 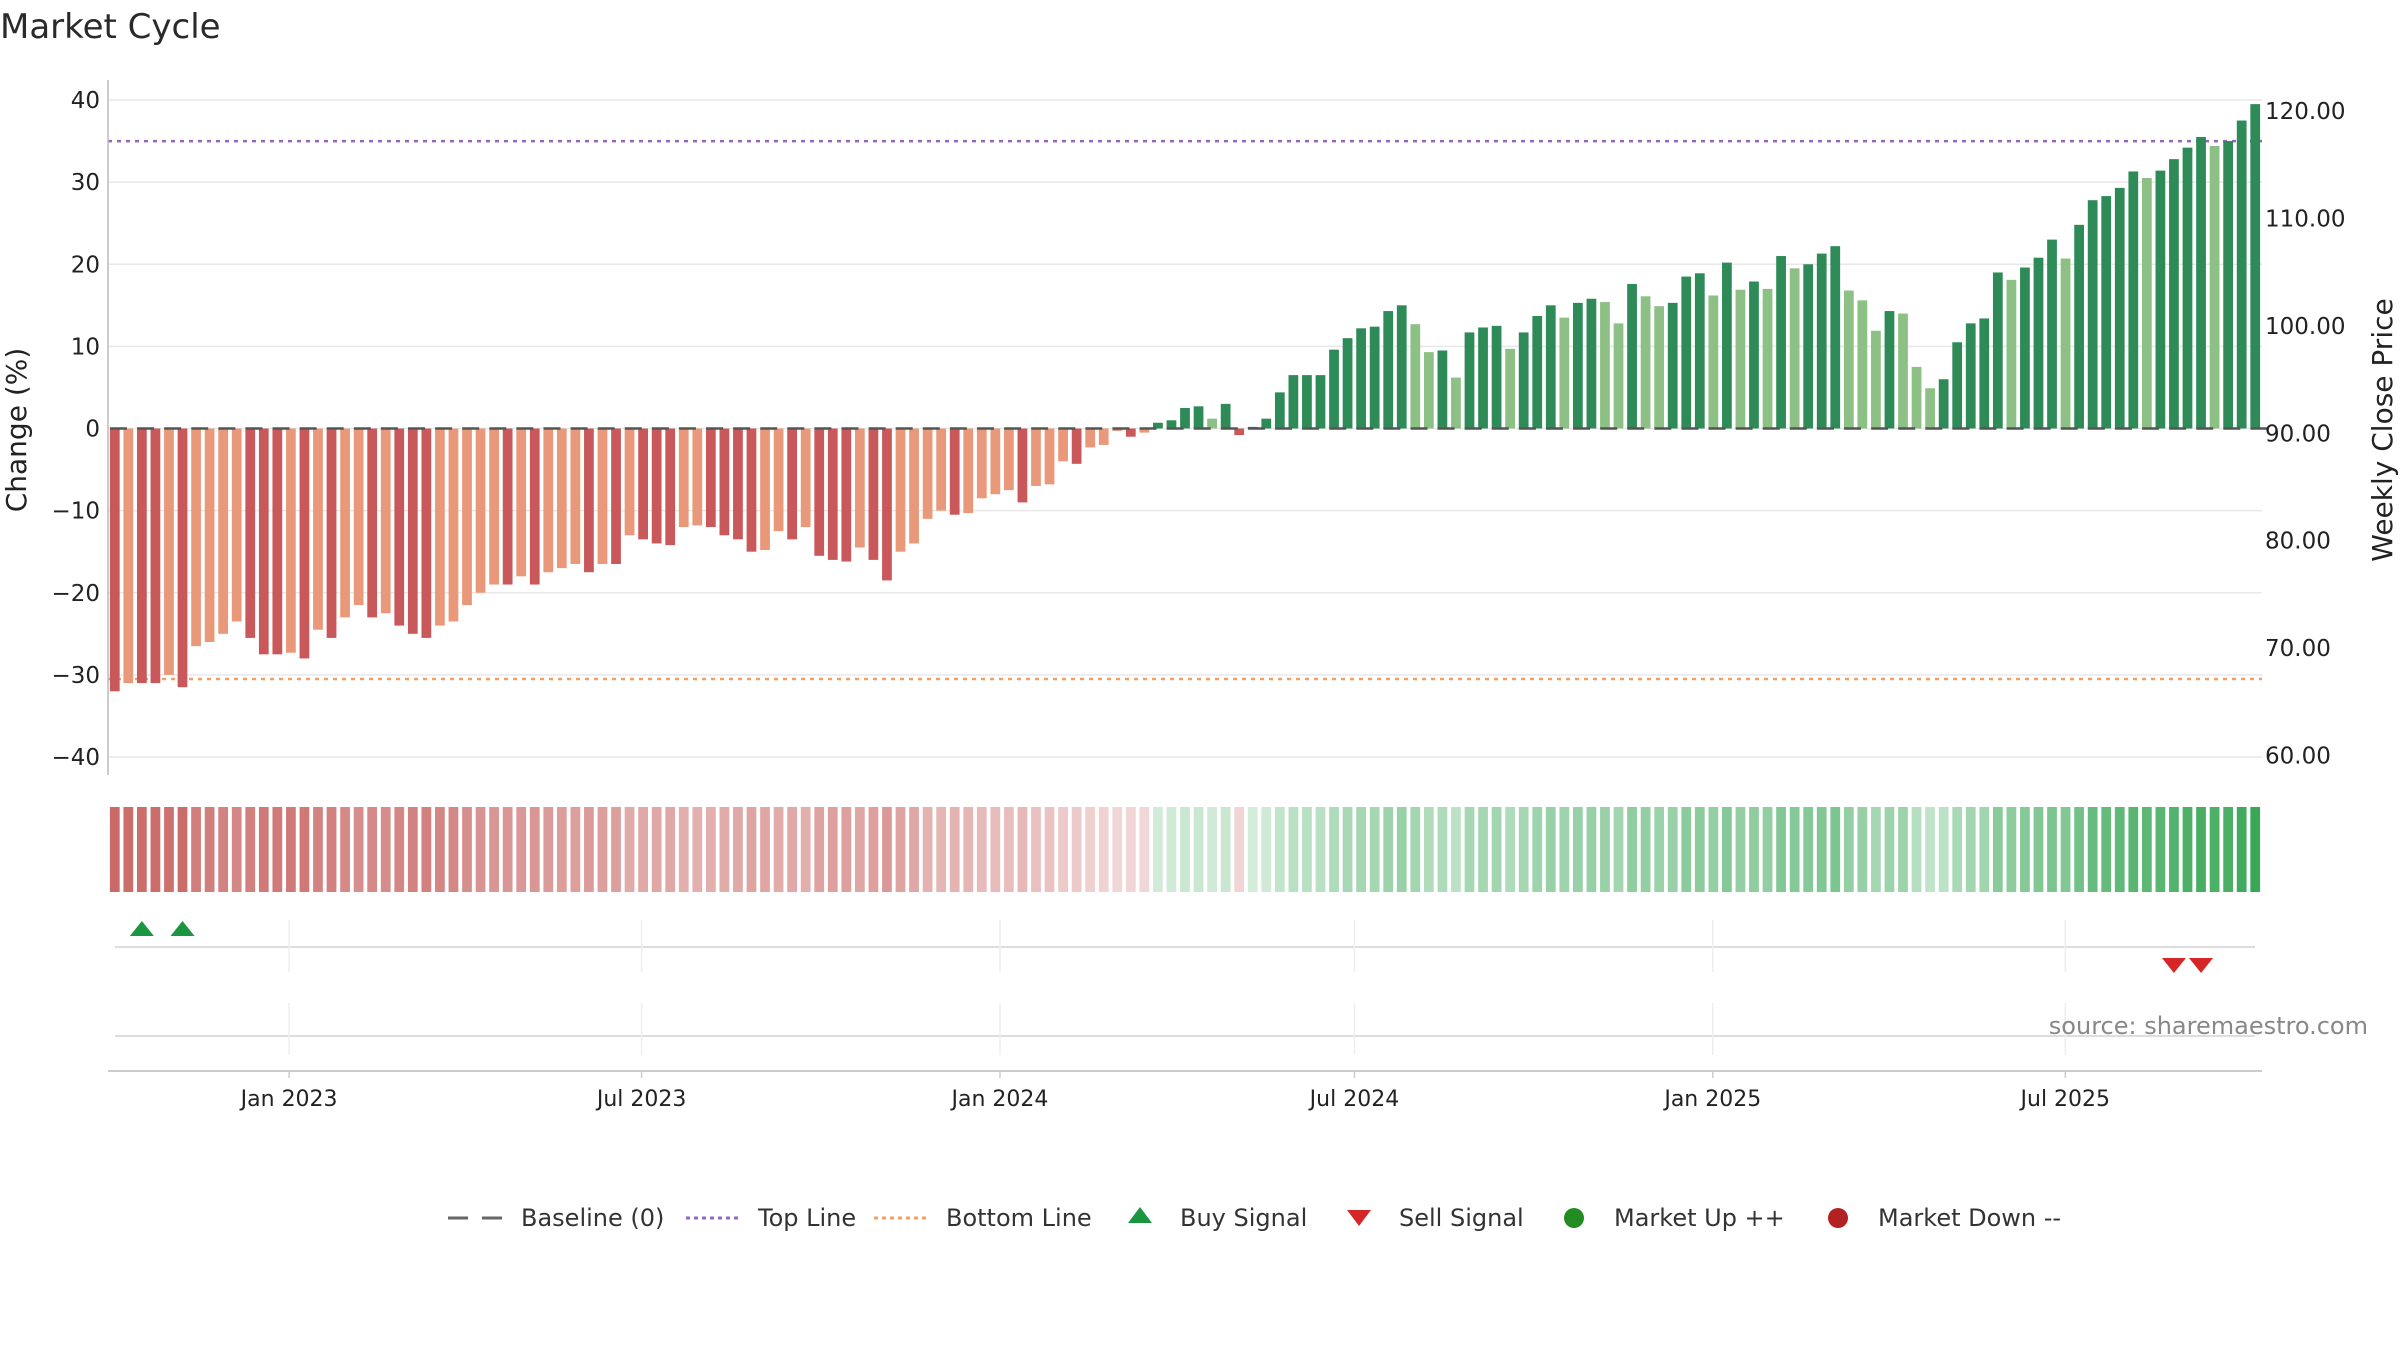 I want to click on right-tick-label: 70.00, so click(x=2298, y=649).